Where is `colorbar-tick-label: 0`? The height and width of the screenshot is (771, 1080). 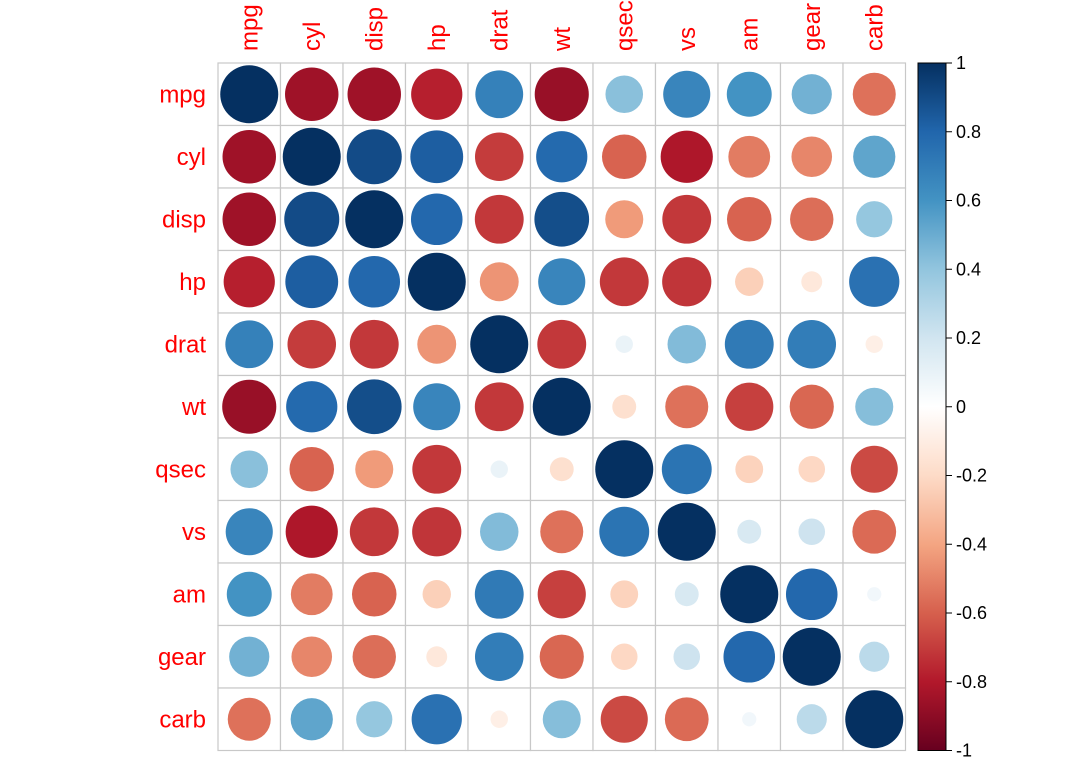 colorbar-tick-label: 0 is located at coordinates (961, 407).